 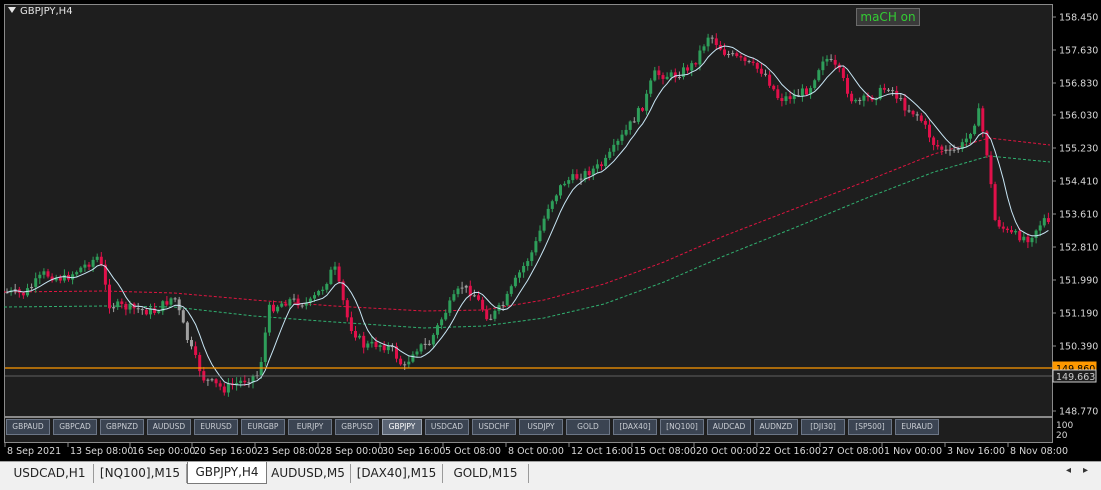 I want to click on symbol-button-usdchf: USDCHF, so click(x=494, y=427).